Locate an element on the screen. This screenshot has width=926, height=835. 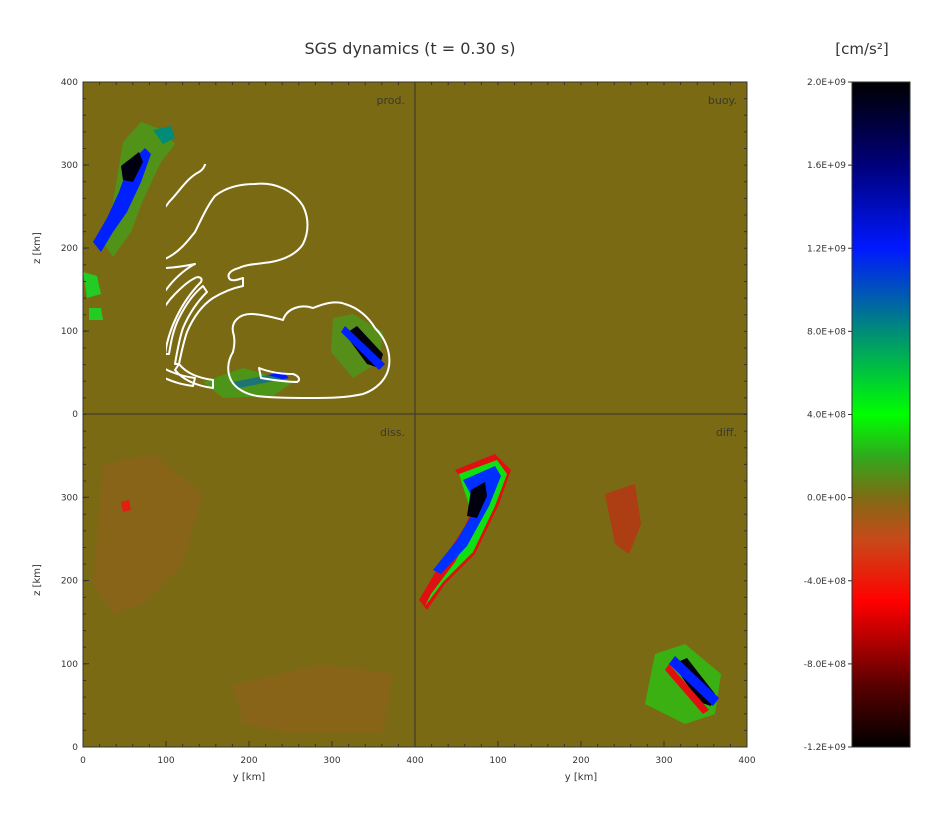
prod-left-green-blobs is located at coordinates (93, 296).